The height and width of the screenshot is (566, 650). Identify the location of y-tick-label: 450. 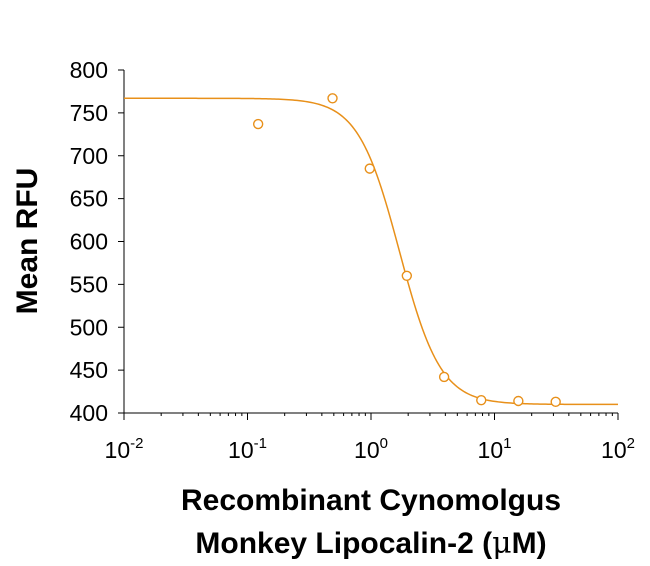
(89, 370).